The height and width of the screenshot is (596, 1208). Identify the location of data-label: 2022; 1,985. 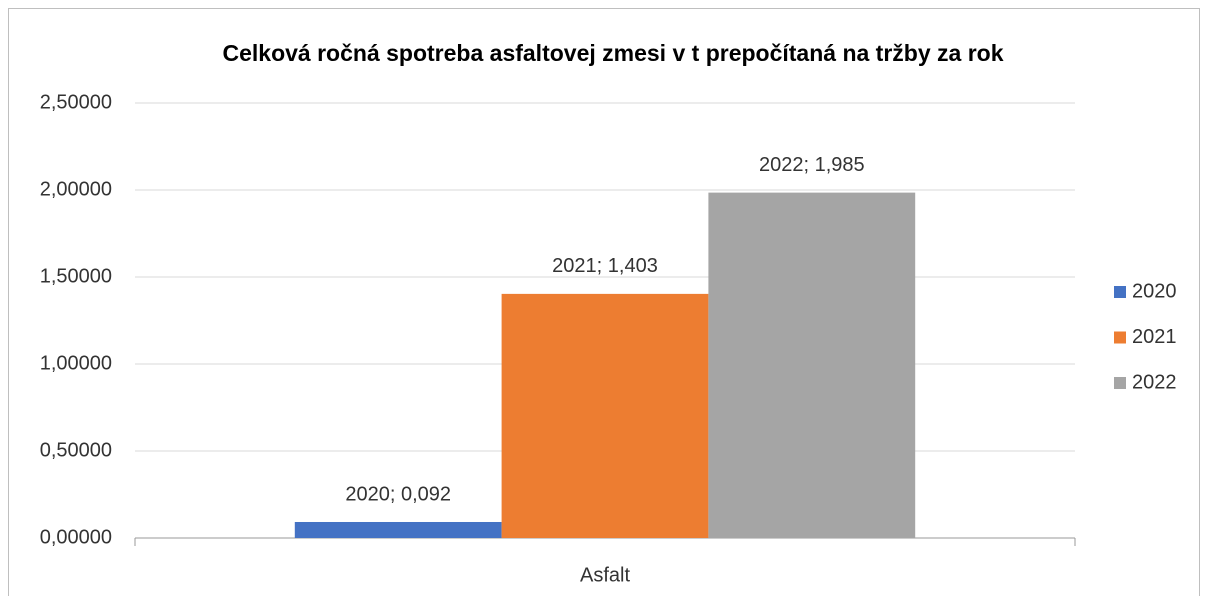
(812, 165).